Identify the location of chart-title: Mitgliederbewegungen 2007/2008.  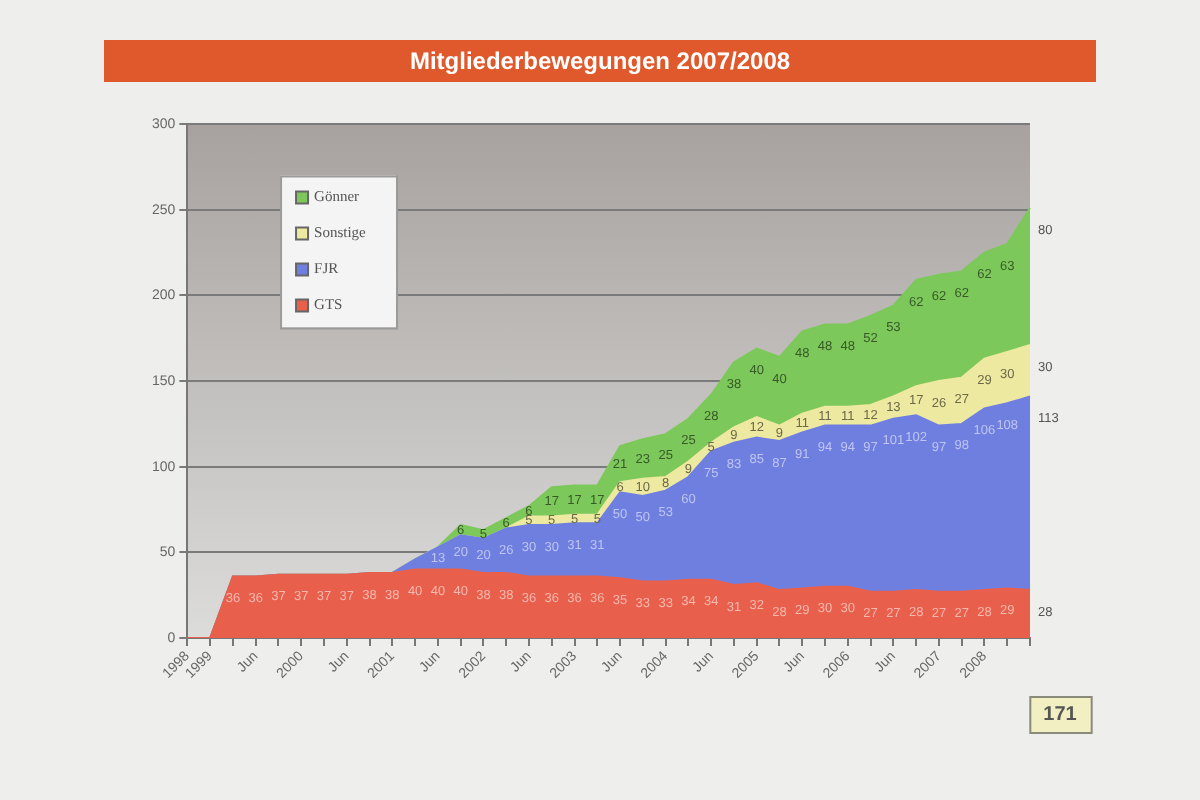
(600, 60).